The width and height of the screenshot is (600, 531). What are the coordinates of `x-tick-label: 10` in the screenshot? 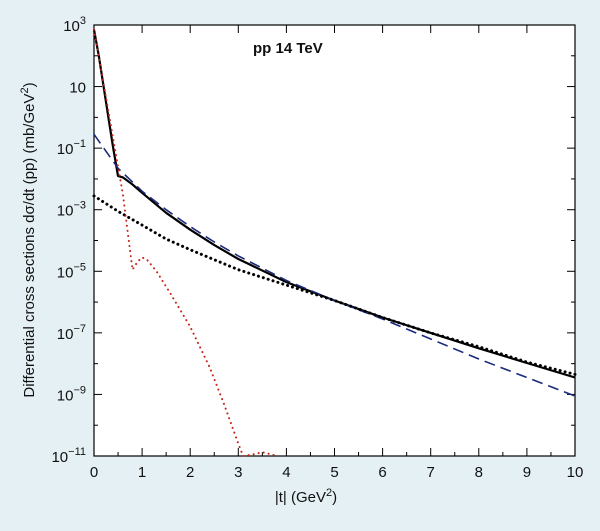 It's located at (575, 472).